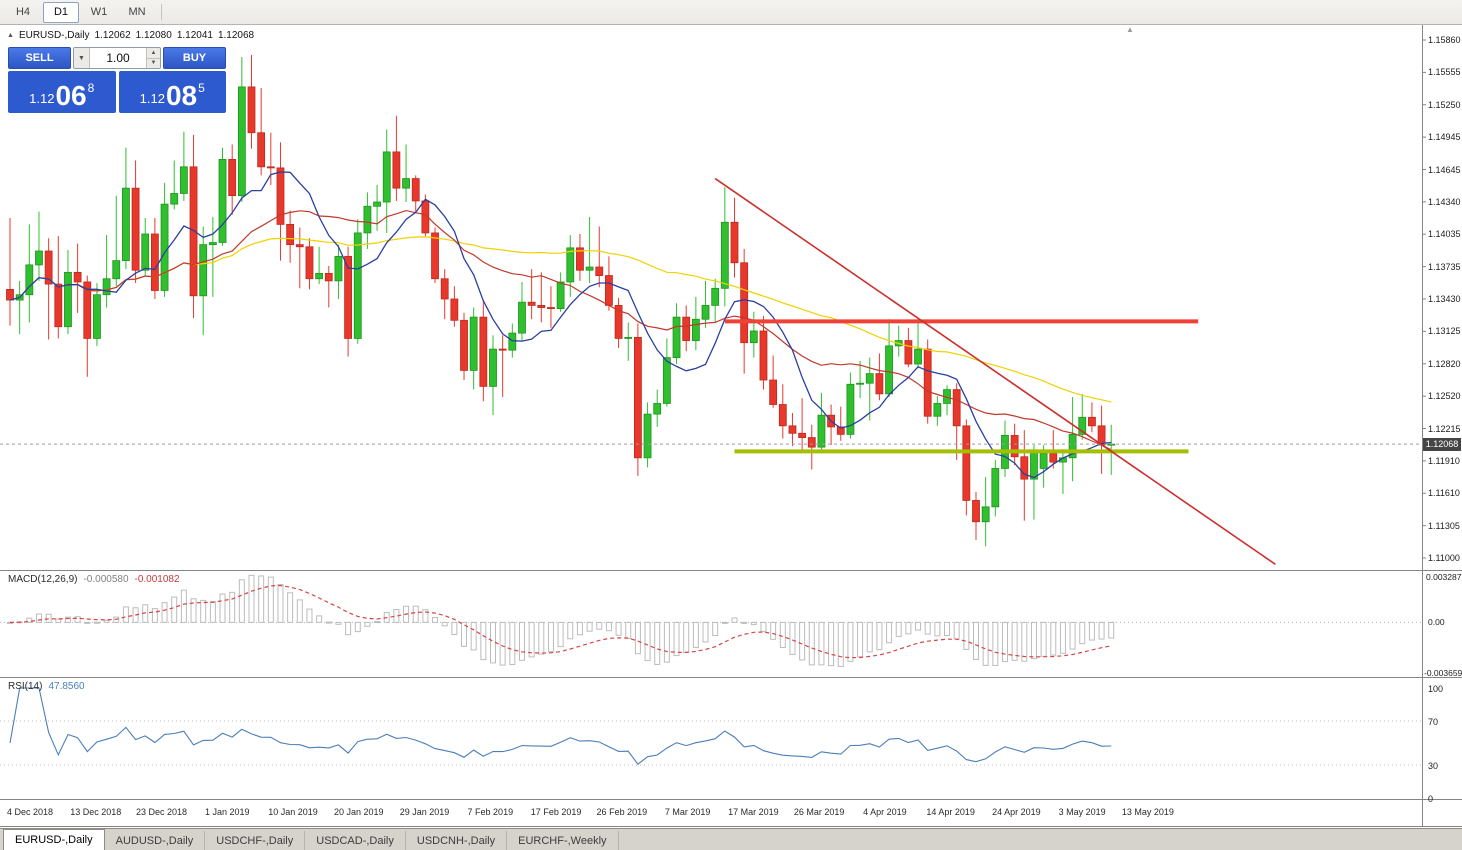 The image size is (1462, 850). I want to click on current-price-badge: 1.12068, so click(1442, 444).